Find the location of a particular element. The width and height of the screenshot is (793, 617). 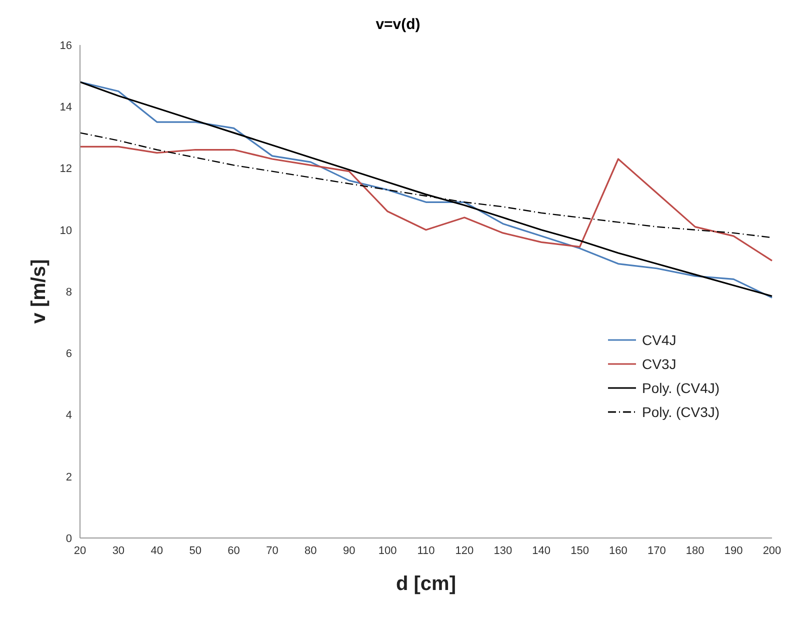

y-tick-label: 14 is located at coordinates (66, 108).